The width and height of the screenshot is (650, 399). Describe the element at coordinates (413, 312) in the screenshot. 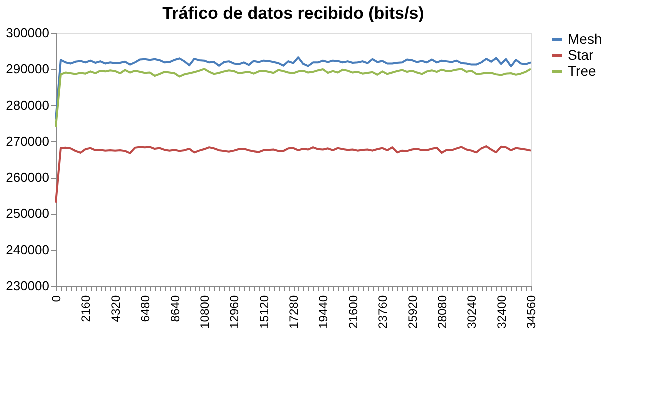

I see `x-tick-label: 25920` at that location.